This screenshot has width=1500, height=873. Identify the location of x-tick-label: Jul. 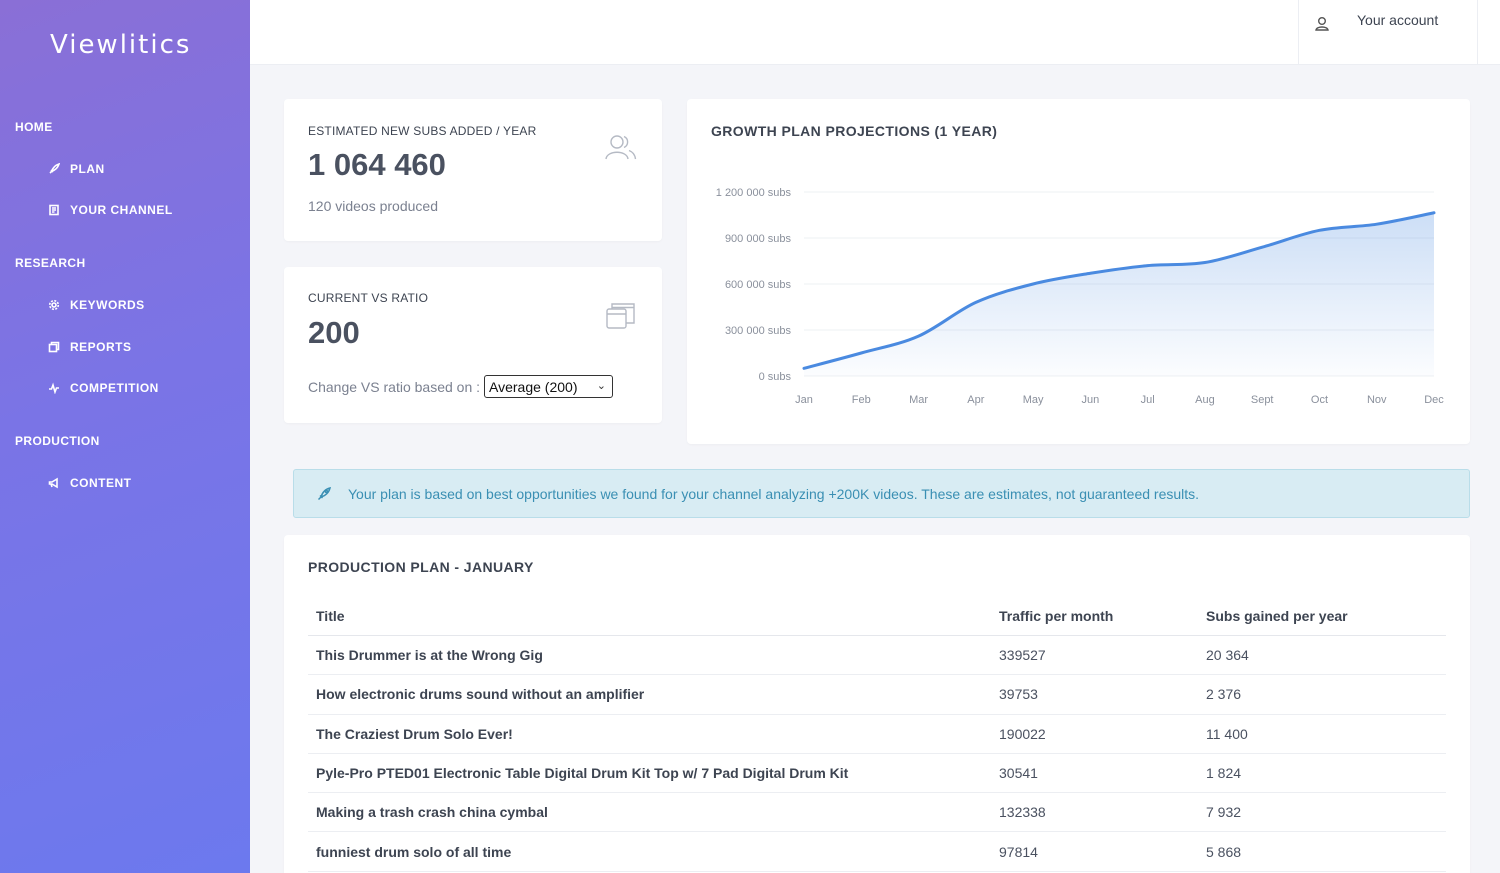
(1148, 400).